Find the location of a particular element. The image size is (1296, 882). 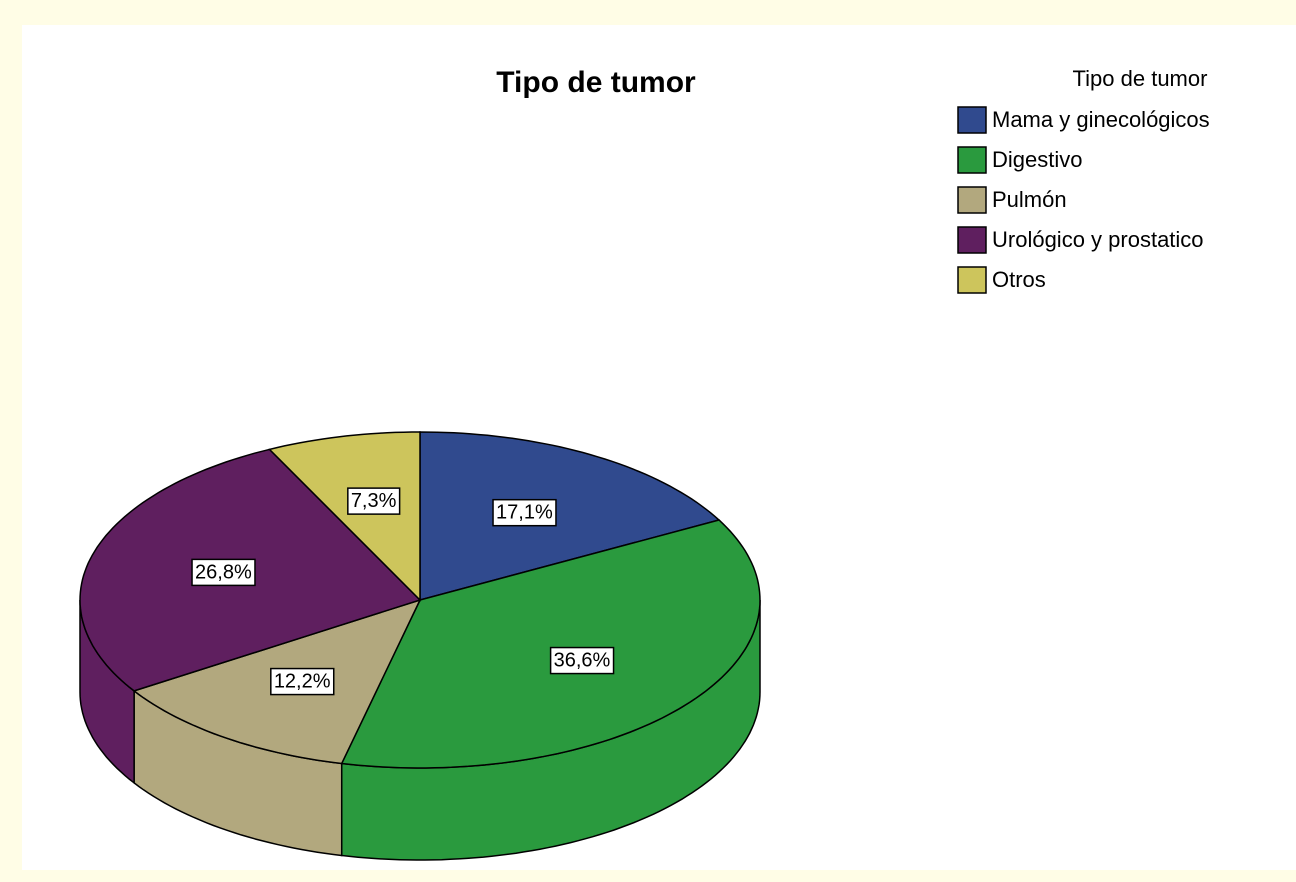

data-label: 12,2% is located at coordinates (302, 682).